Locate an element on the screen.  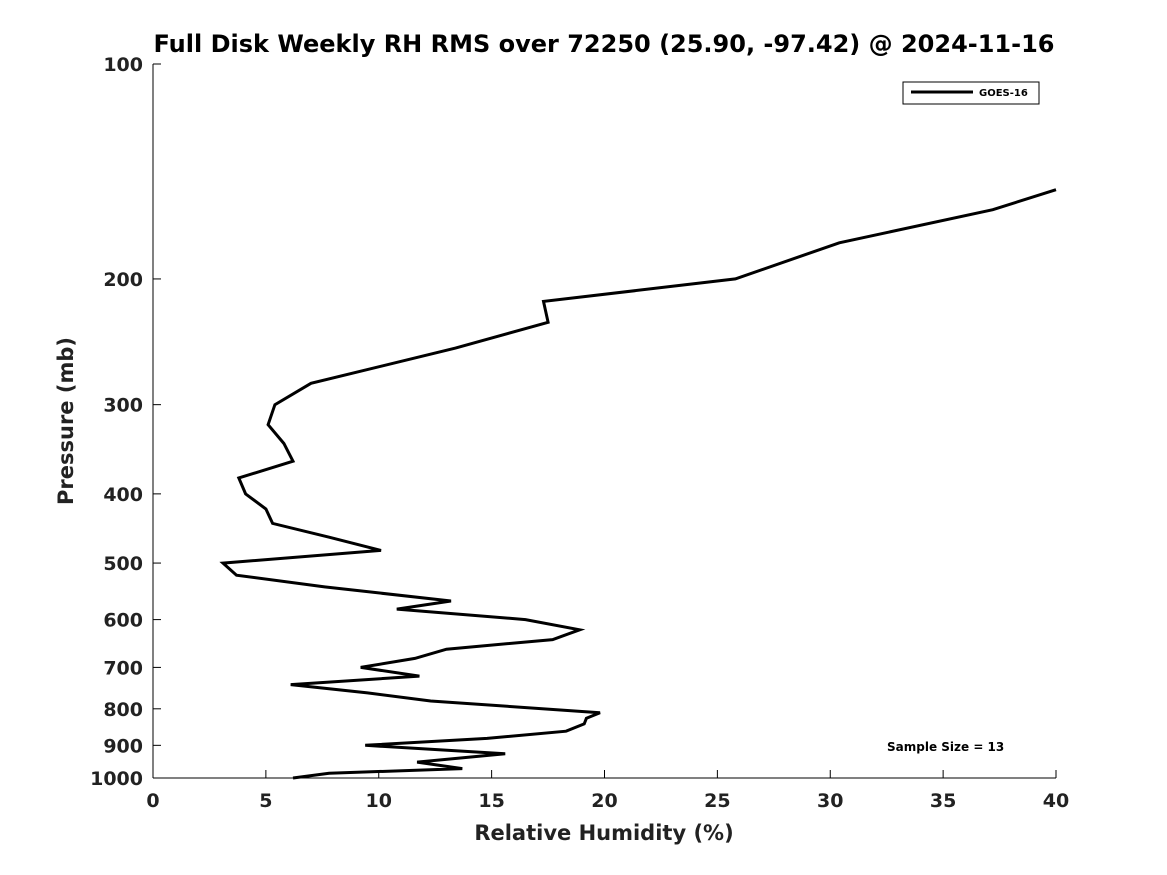
x-tick-label: 40 is located at coordinates (1056, 801).